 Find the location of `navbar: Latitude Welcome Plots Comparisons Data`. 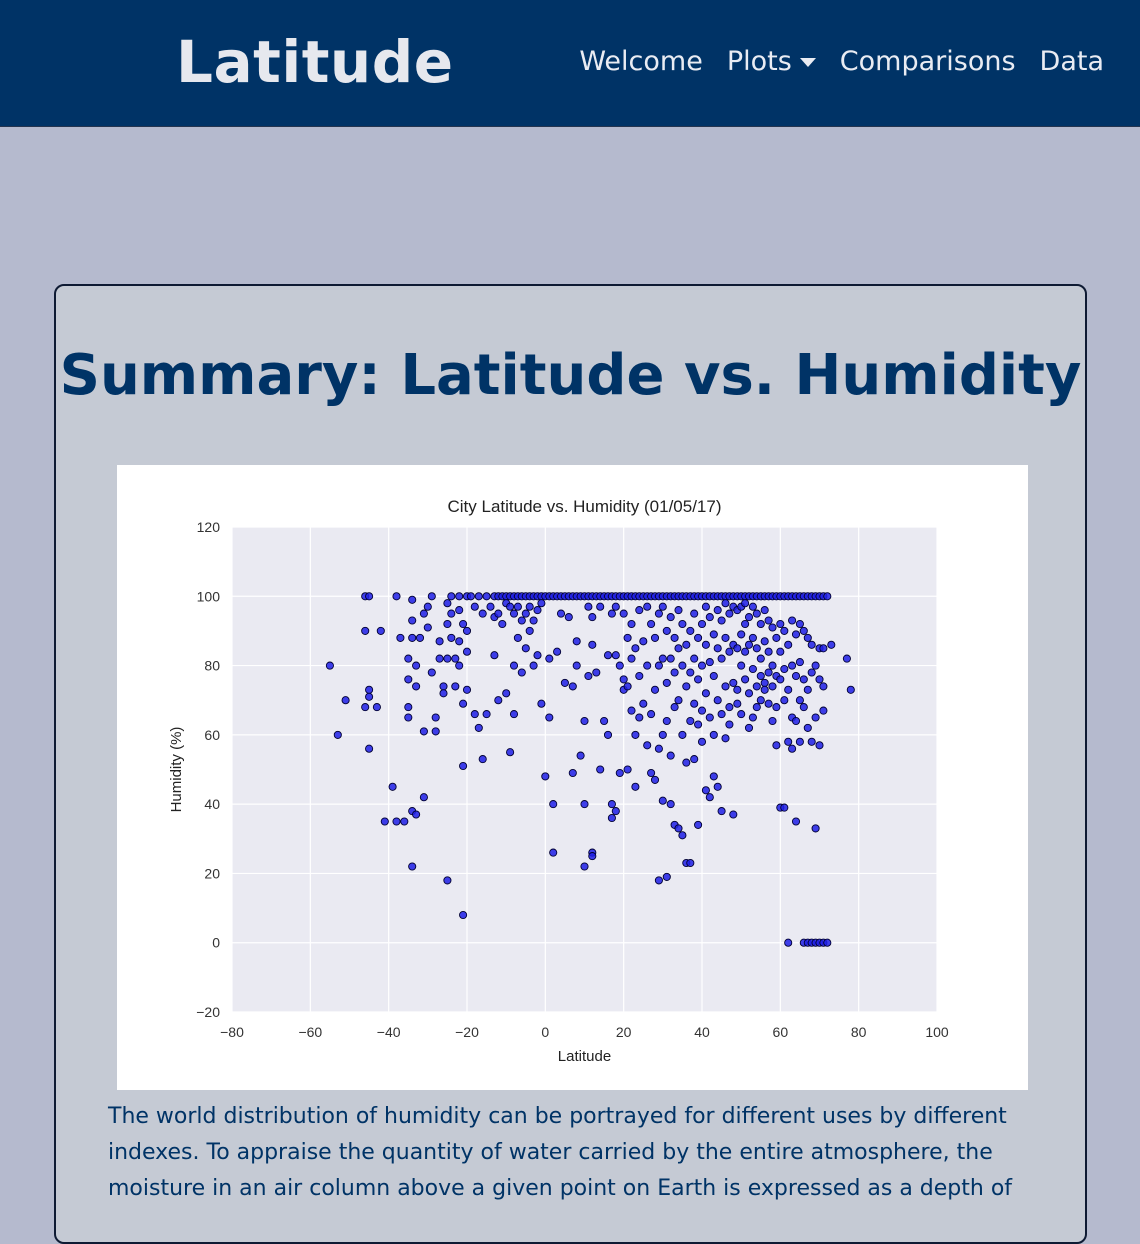

navbar: Latitude Welcome Plots Comparisons Data is located at coordinates (570, 63).